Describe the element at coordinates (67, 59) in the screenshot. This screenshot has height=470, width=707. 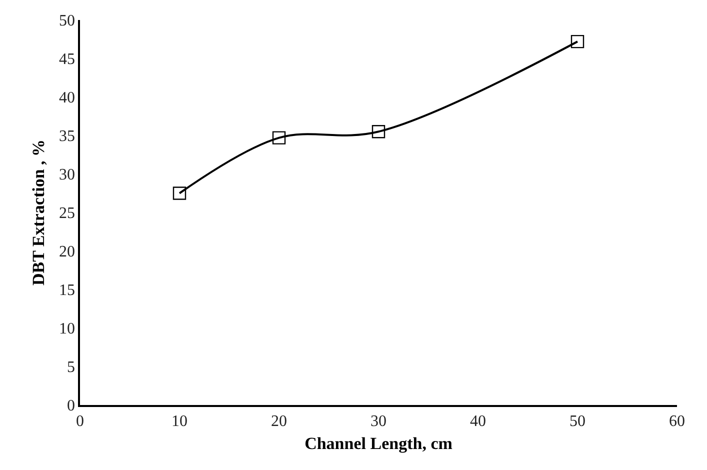
I see `y-tick-label: 45` at that location.